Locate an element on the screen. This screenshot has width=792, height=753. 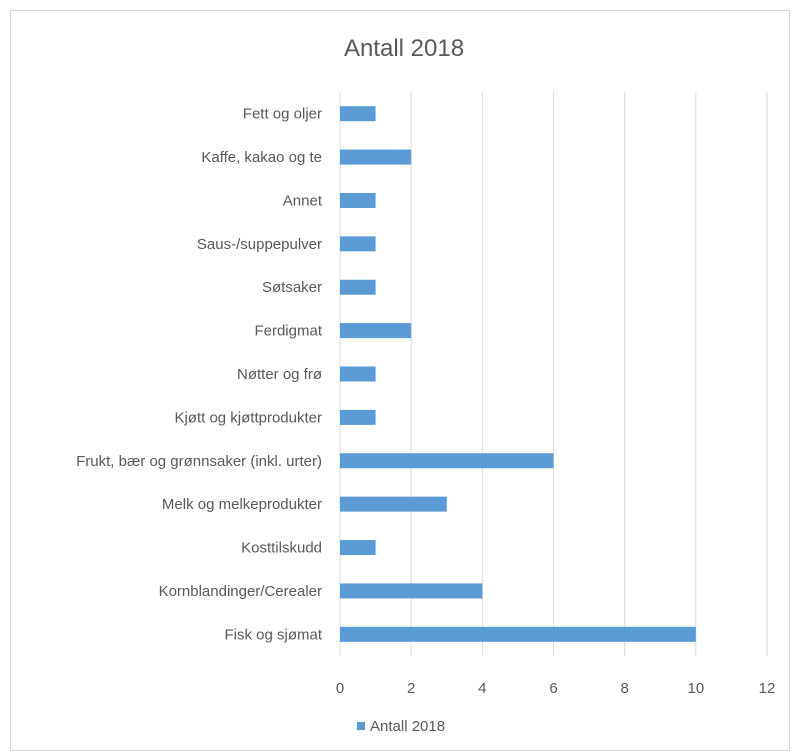
legend: Antall 2018 is located at coordinates (401, 726).